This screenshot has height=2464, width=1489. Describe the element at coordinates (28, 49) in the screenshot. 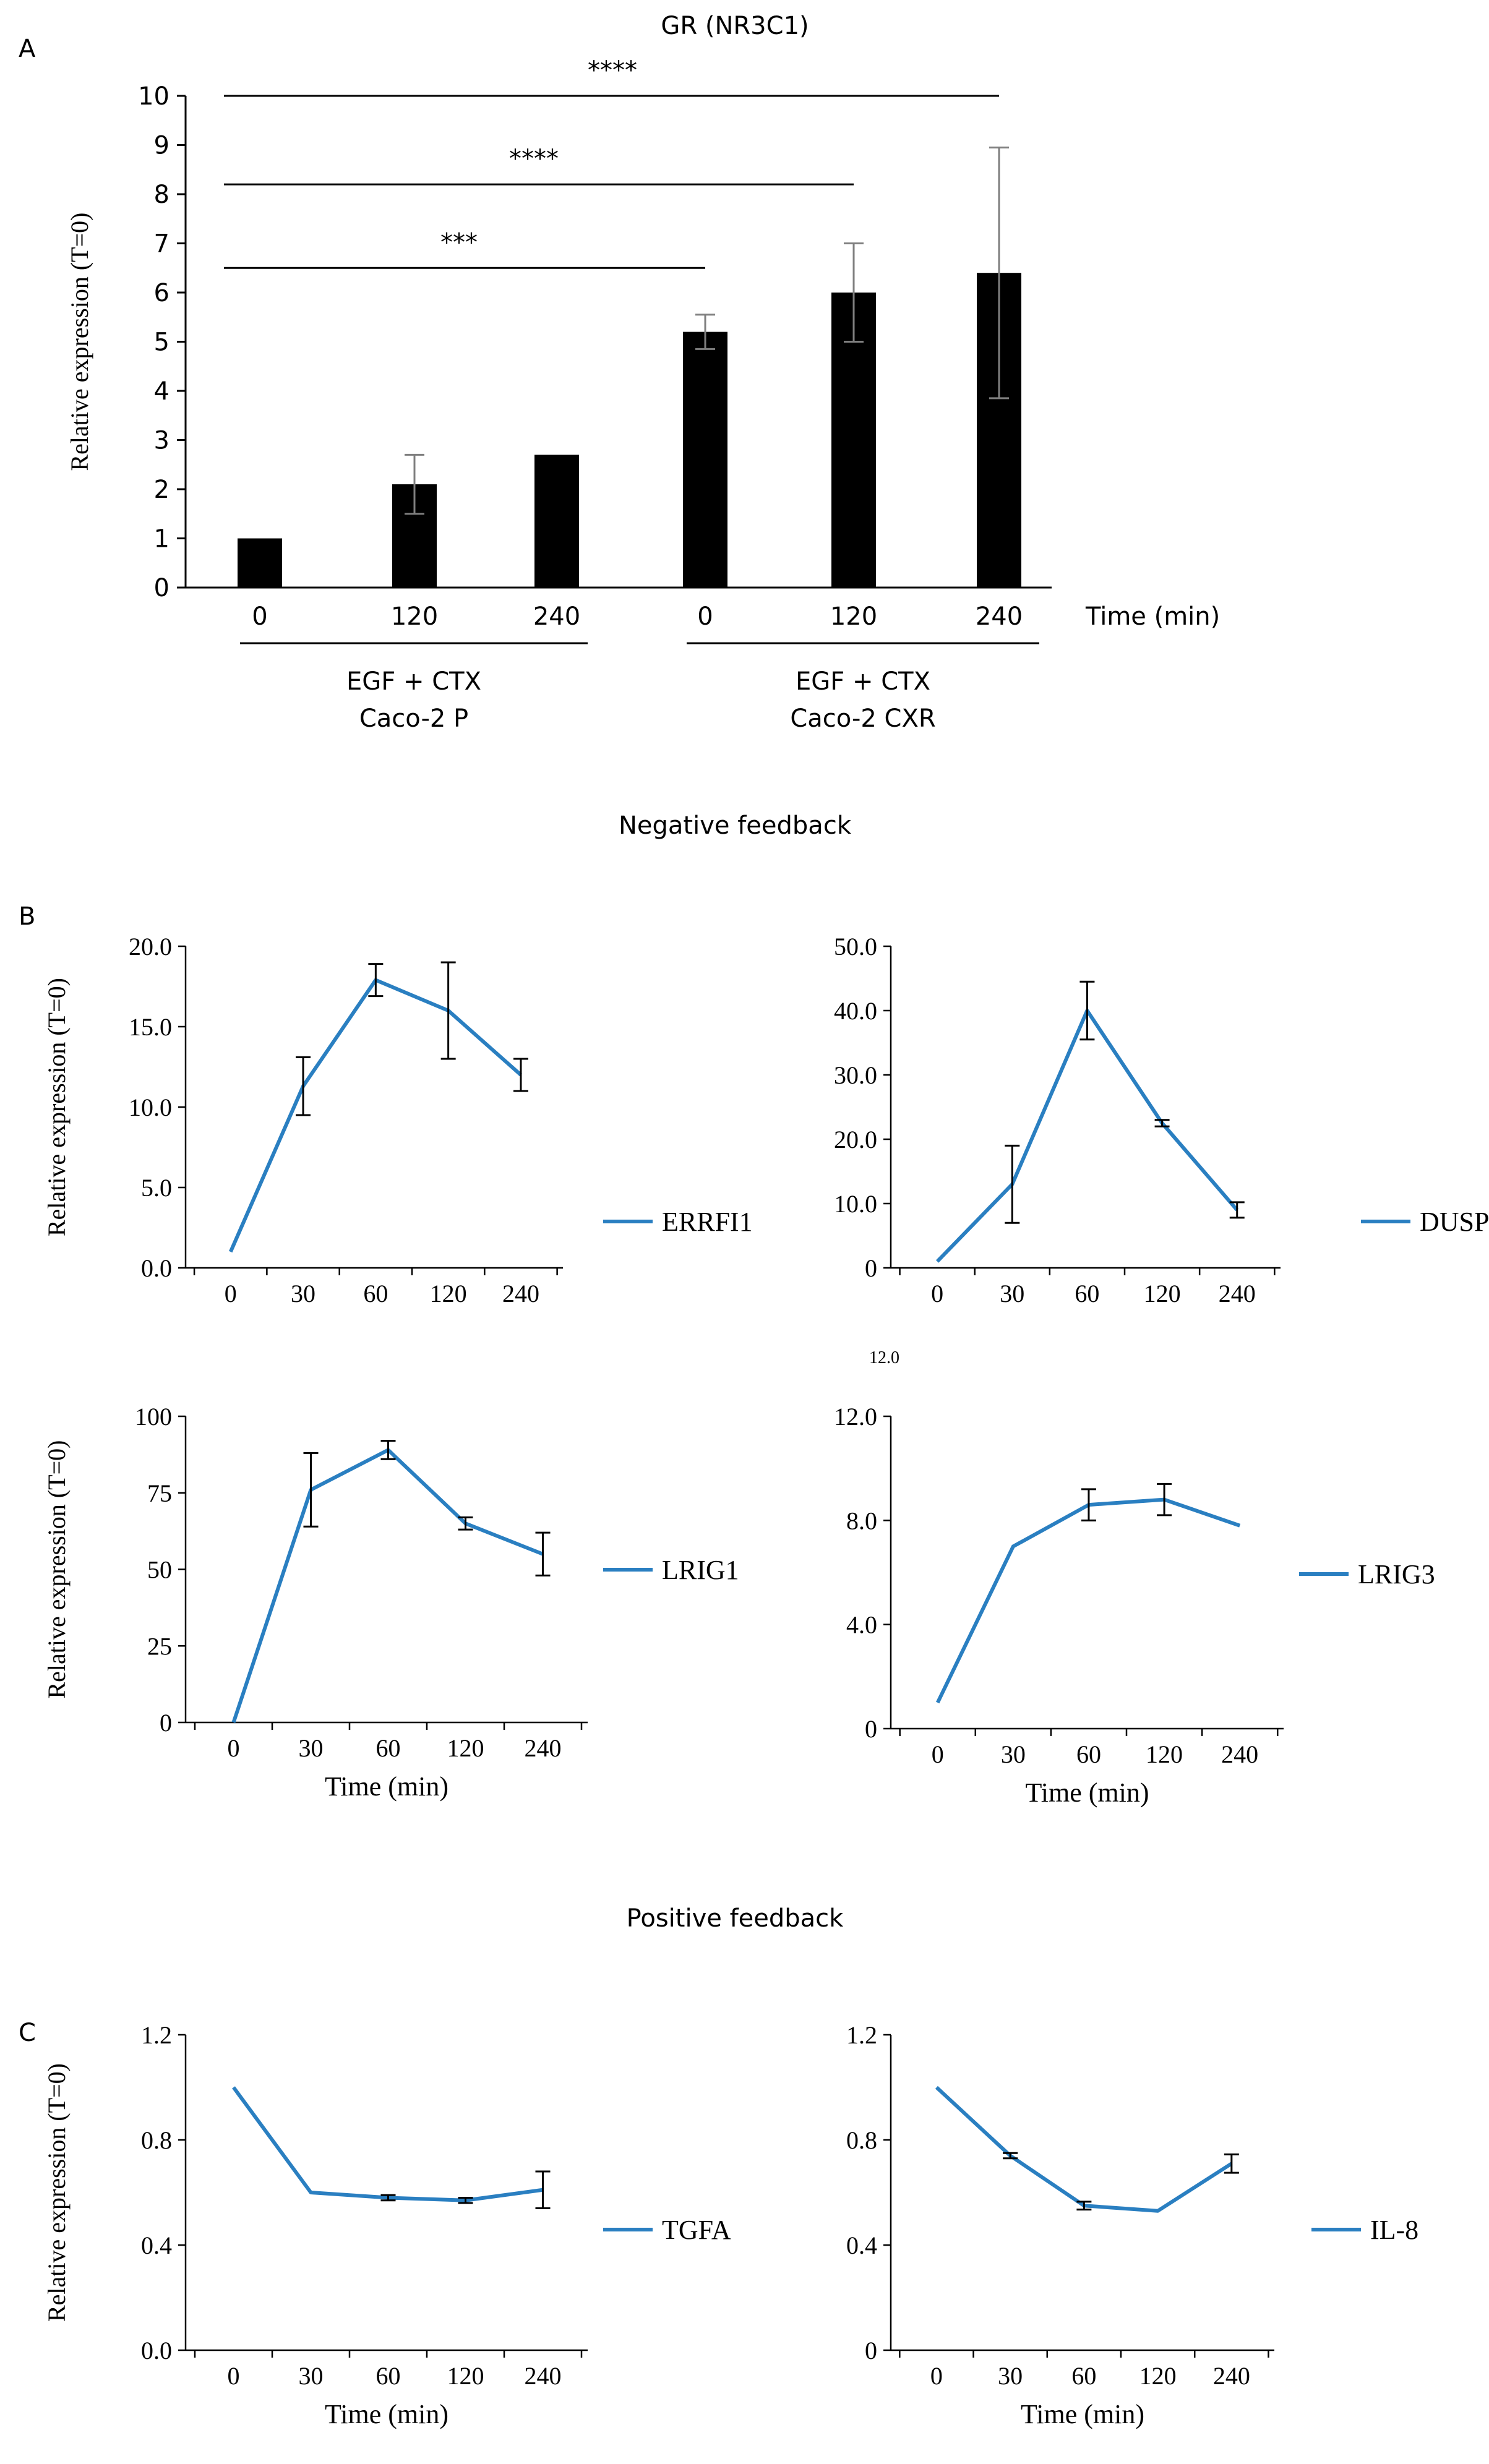

I see `panel-label-a: A` at that location.